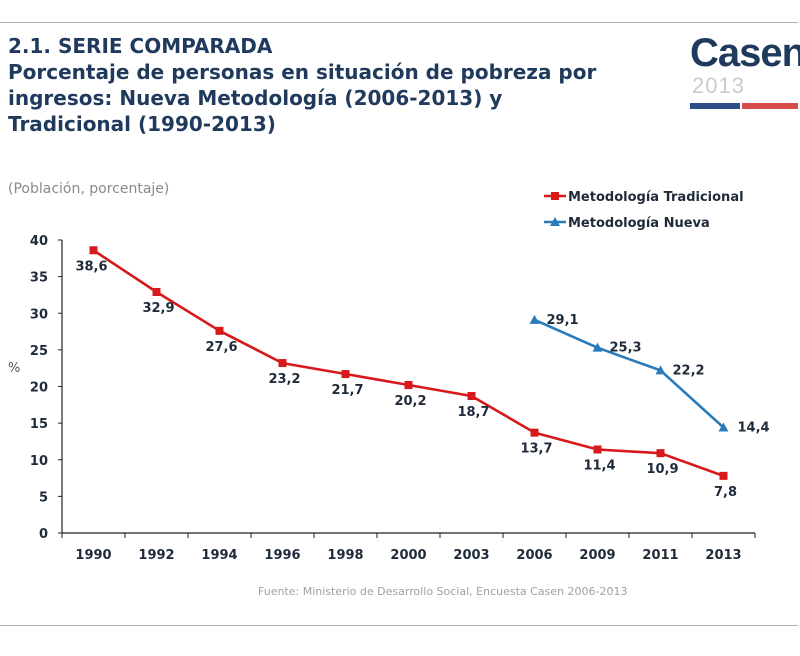  I want to click on y-tick-label: 5, so click(43, 497).